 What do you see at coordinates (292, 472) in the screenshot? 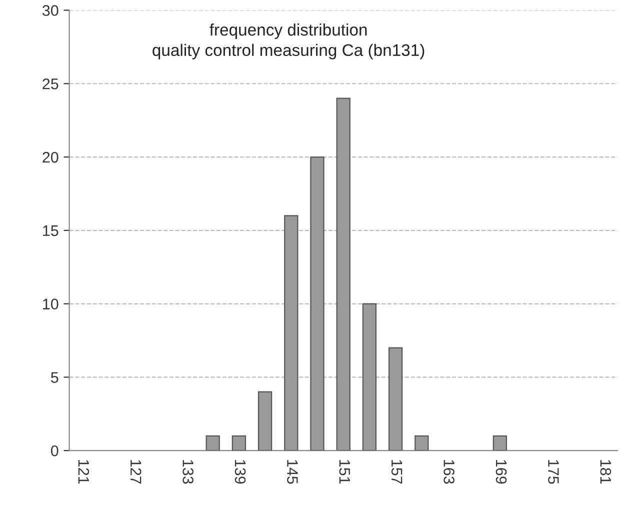
I see `x-tick-label: 145` at bounding box center [292, 472].